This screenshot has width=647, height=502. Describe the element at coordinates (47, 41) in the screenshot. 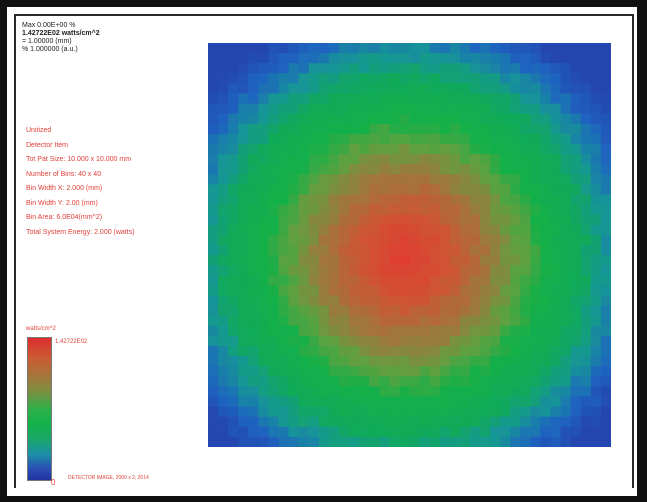

I see `header-line-3: = 1.00000 (mm)` at that location.